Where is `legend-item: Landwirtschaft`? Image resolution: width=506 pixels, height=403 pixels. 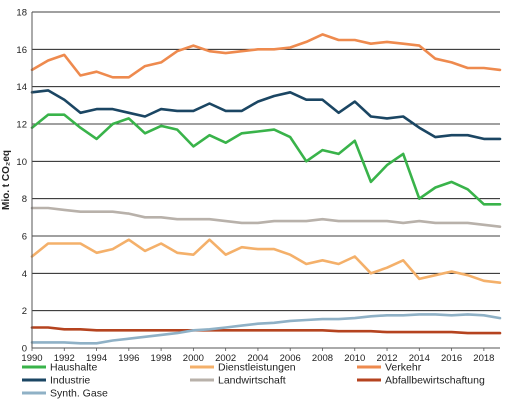
legend-item: Landwirtschaft is located at coordinates (238, 381).